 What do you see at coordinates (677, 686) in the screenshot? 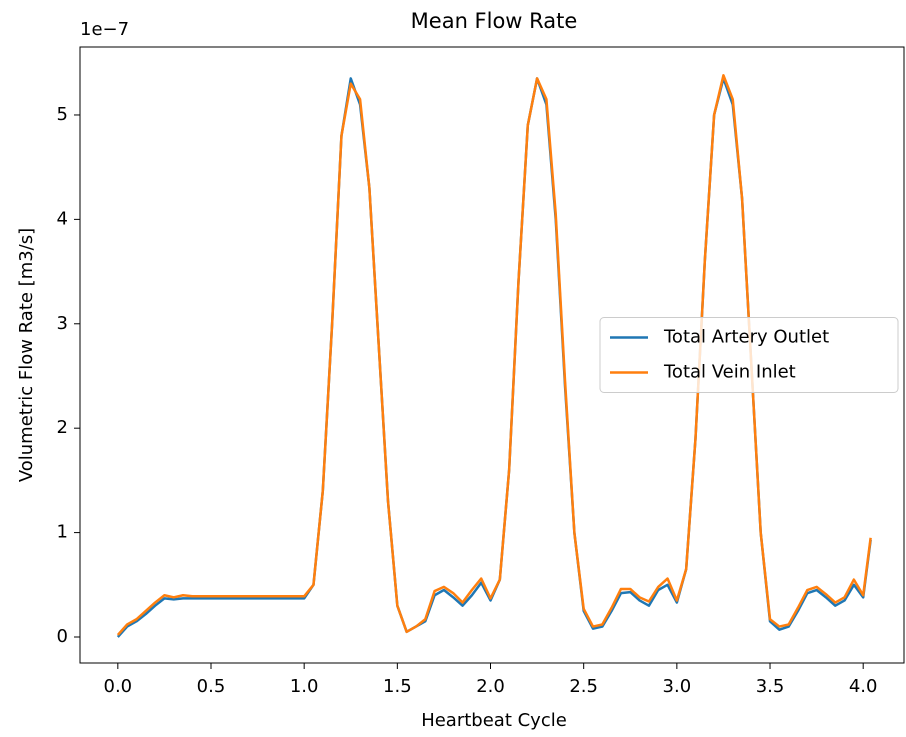
I see `x-tick-label: 3.0` at bounding box center [677, 686].